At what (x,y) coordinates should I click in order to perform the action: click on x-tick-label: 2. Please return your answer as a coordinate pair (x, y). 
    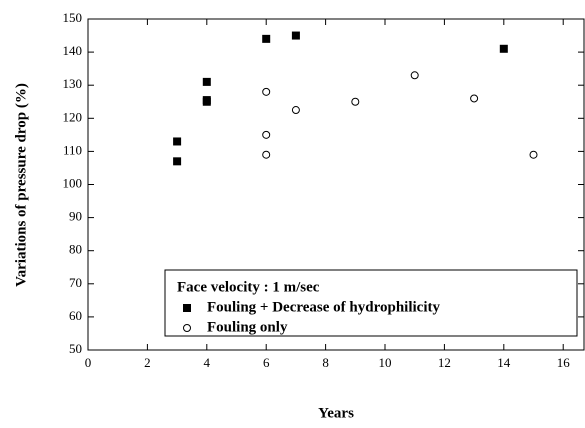
    Looking at the image, I should click on (147, 362).